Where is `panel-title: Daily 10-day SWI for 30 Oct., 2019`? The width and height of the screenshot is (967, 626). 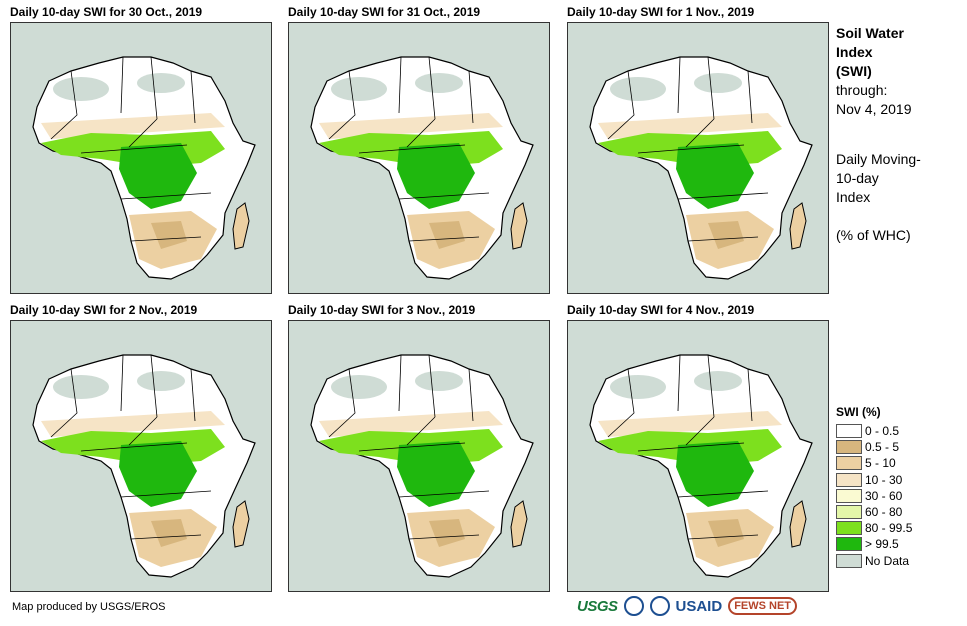 panel-title: Daily 10-day SWI for 30 Oct., 2019 is located at coordinates (106, 12).